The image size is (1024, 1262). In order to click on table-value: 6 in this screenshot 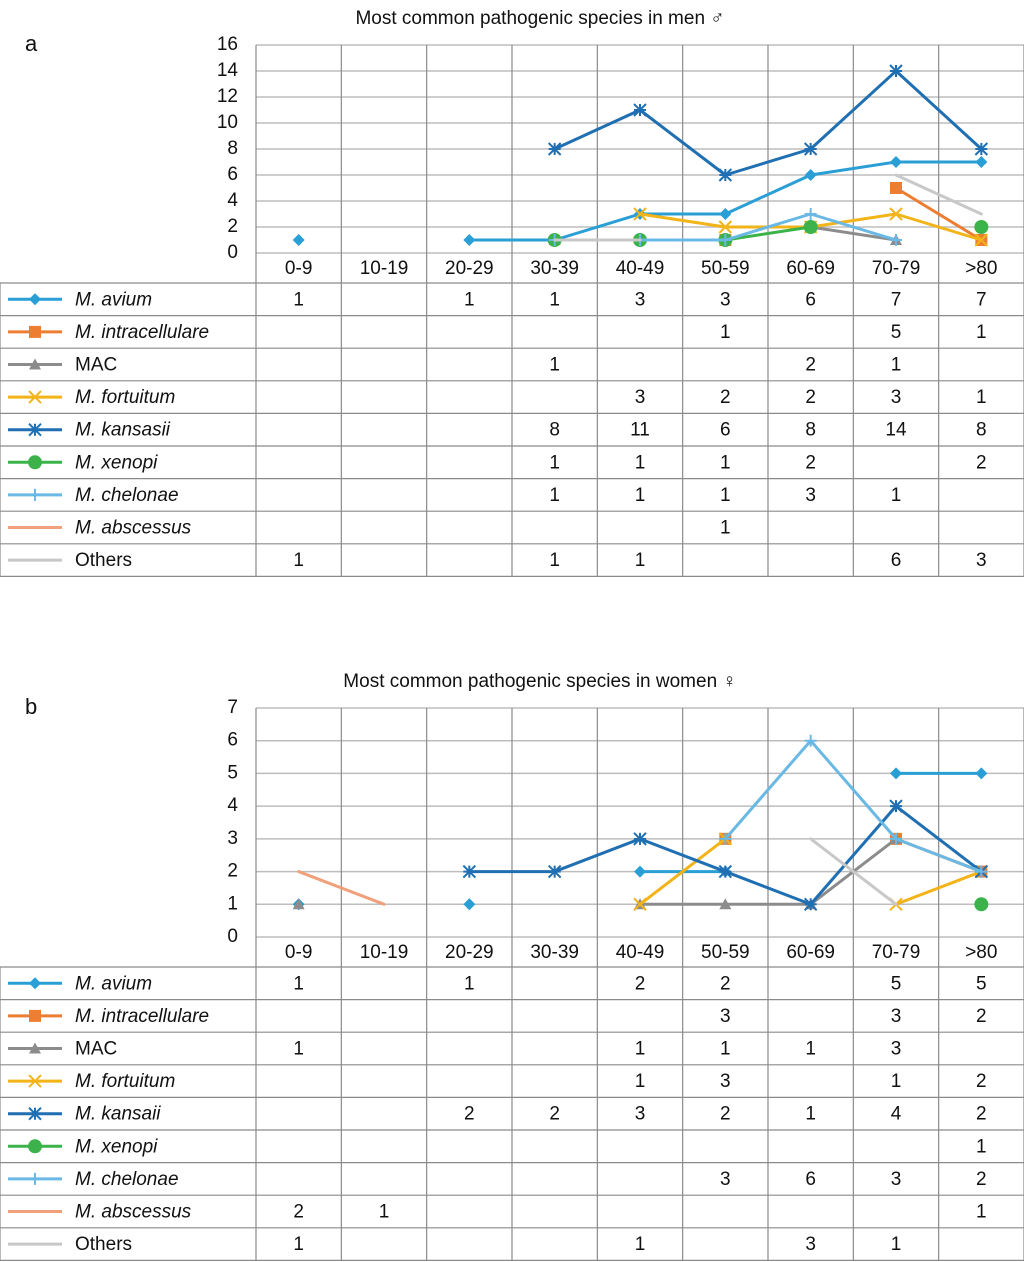, I will do `click(810, 1179)`.